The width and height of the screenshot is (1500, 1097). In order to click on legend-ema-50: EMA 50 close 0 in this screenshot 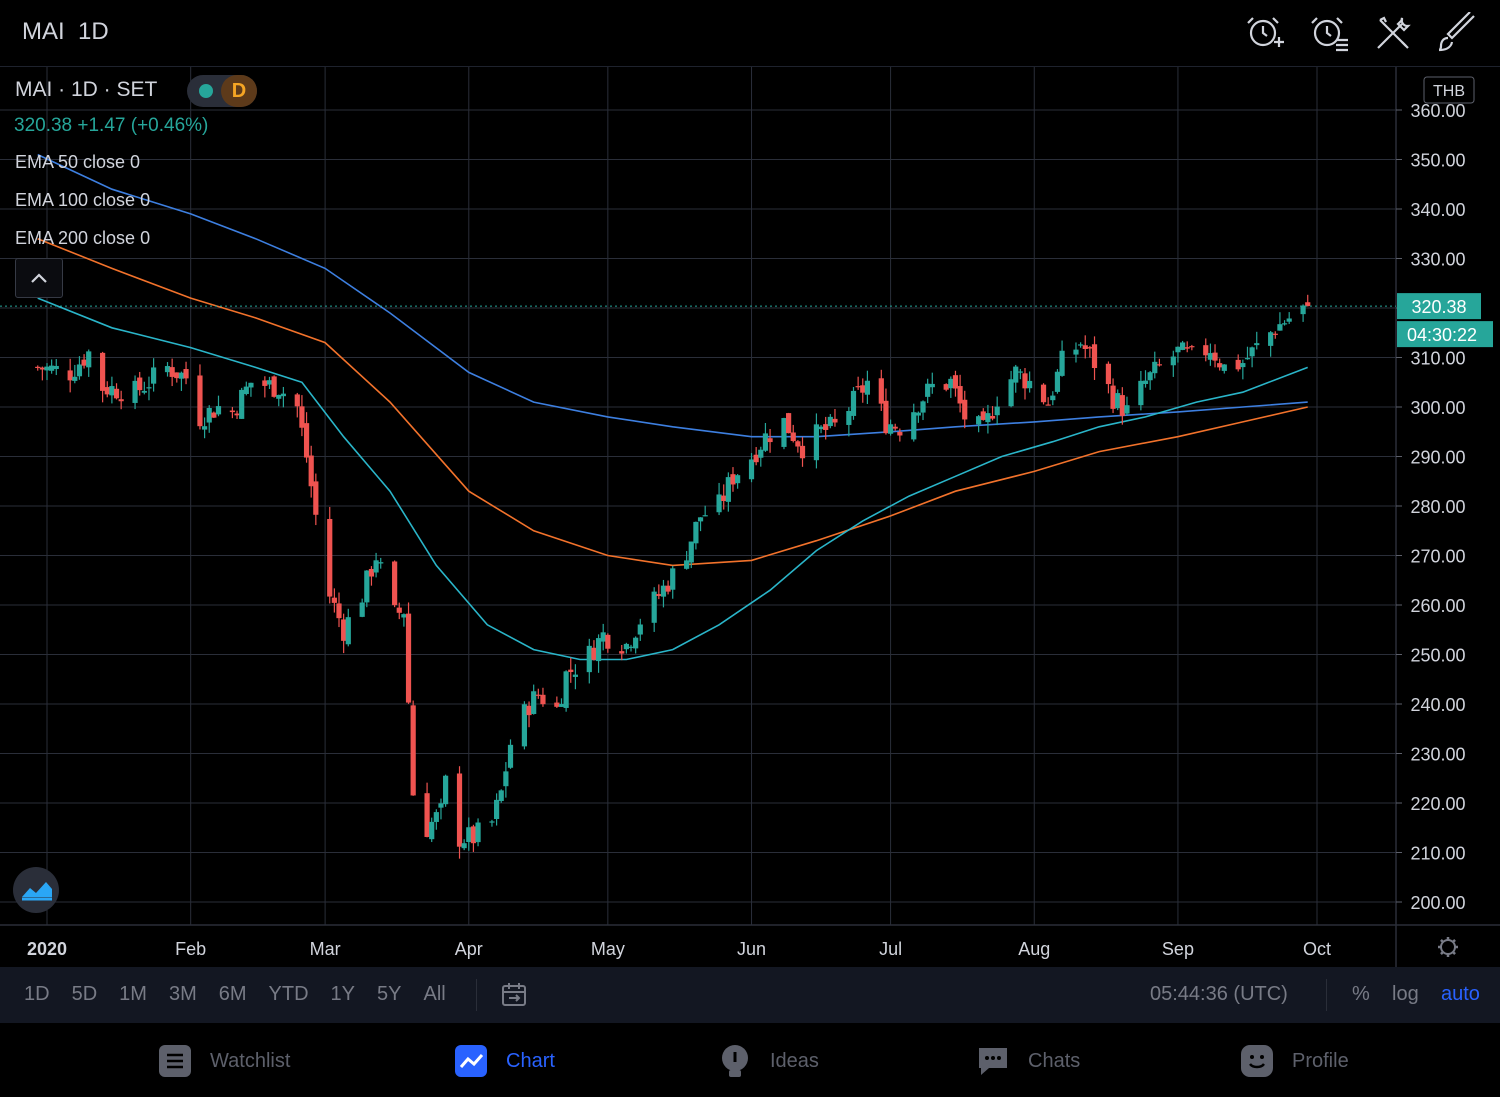, I will do `click(78, 162)`.